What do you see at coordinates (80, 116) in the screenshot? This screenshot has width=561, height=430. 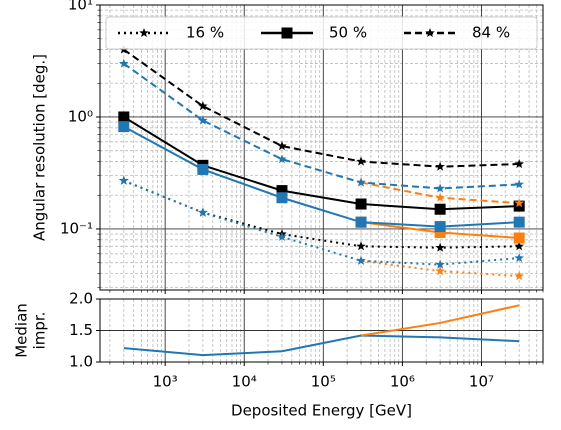 I see `y-tick-label: 10⁰` at bounding box center [80, 116].